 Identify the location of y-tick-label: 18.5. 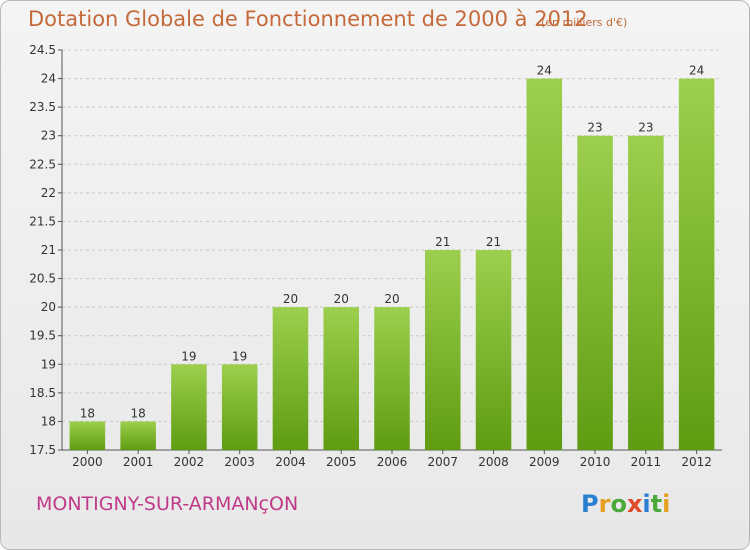
(42, 393).